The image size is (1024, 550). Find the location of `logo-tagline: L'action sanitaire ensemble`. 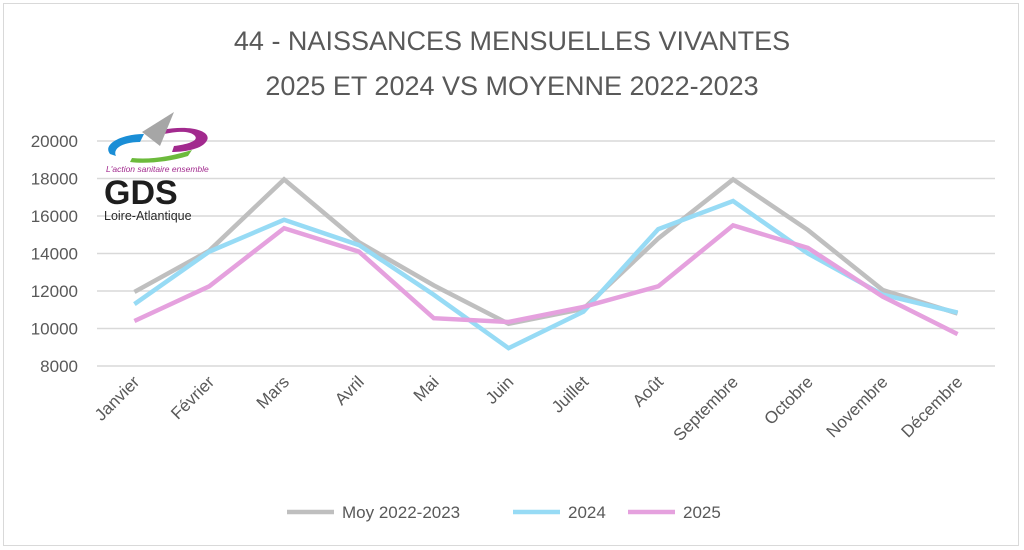

logo-tagline: L'action sanitaire ensemble is located at coordinates (157, 169).